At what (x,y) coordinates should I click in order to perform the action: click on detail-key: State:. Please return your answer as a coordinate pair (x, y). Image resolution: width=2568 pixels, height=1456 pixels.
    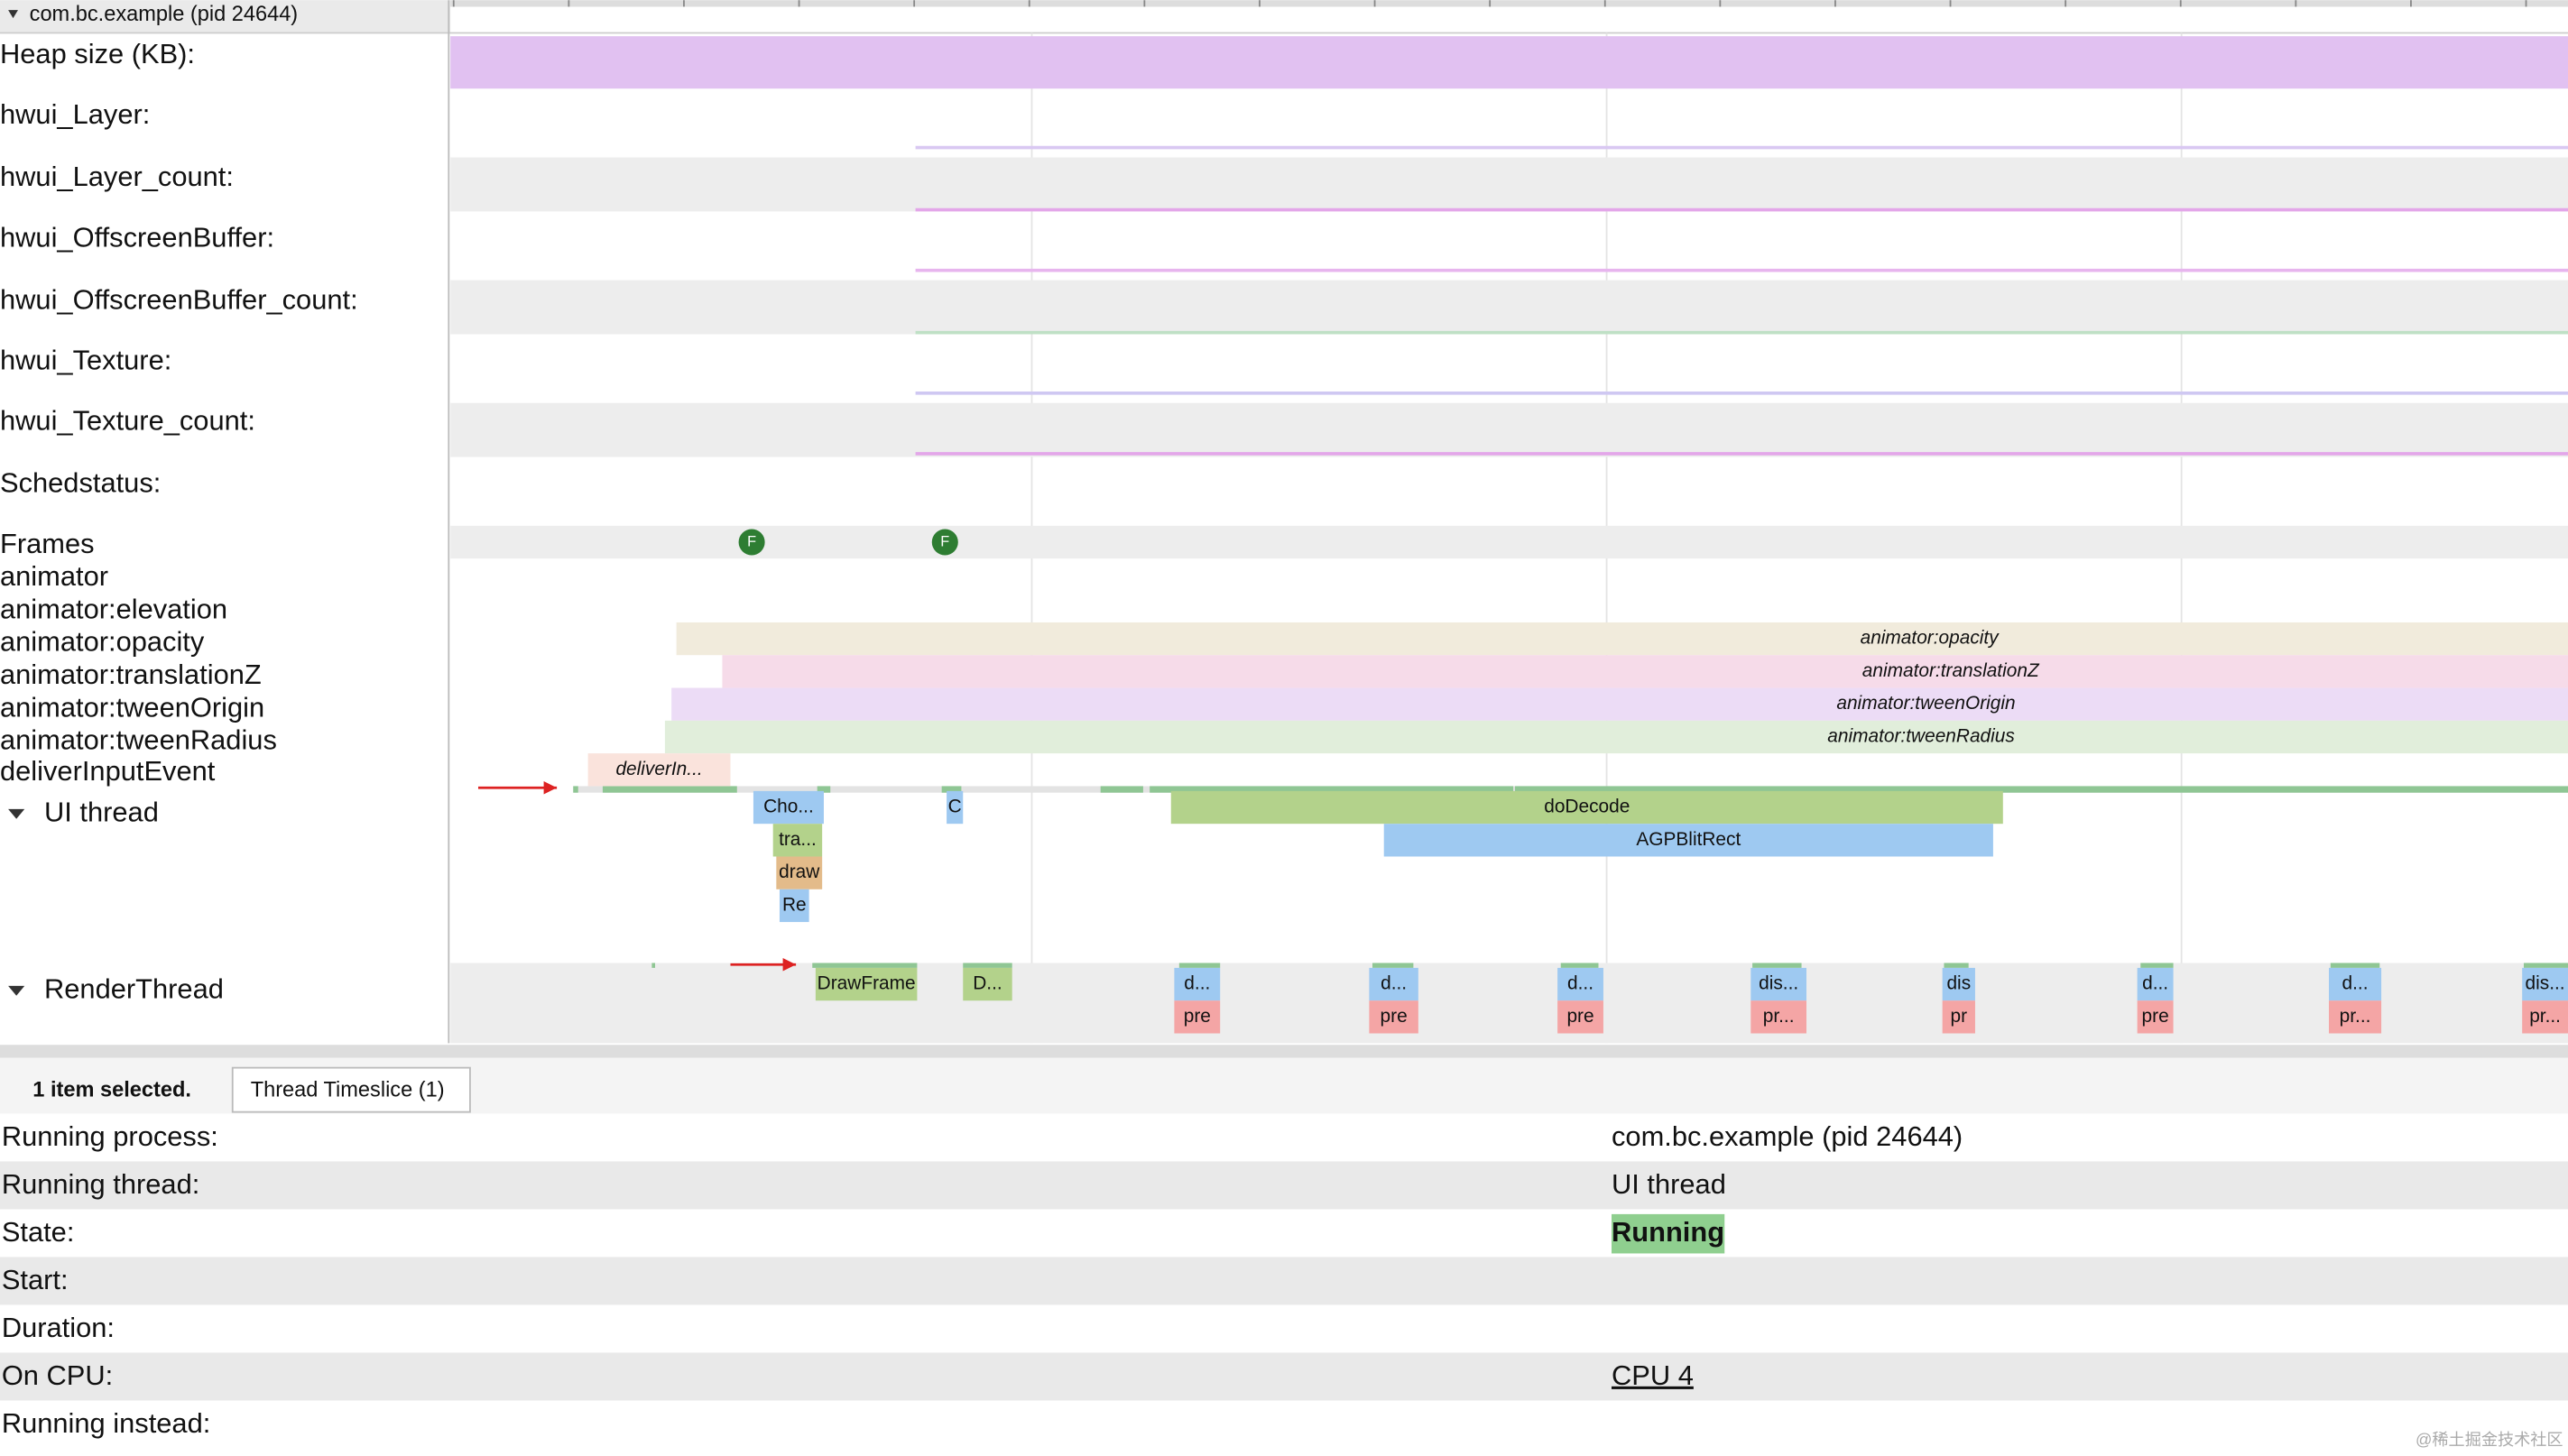
    Looking at the image, I should click on (38, 1232).